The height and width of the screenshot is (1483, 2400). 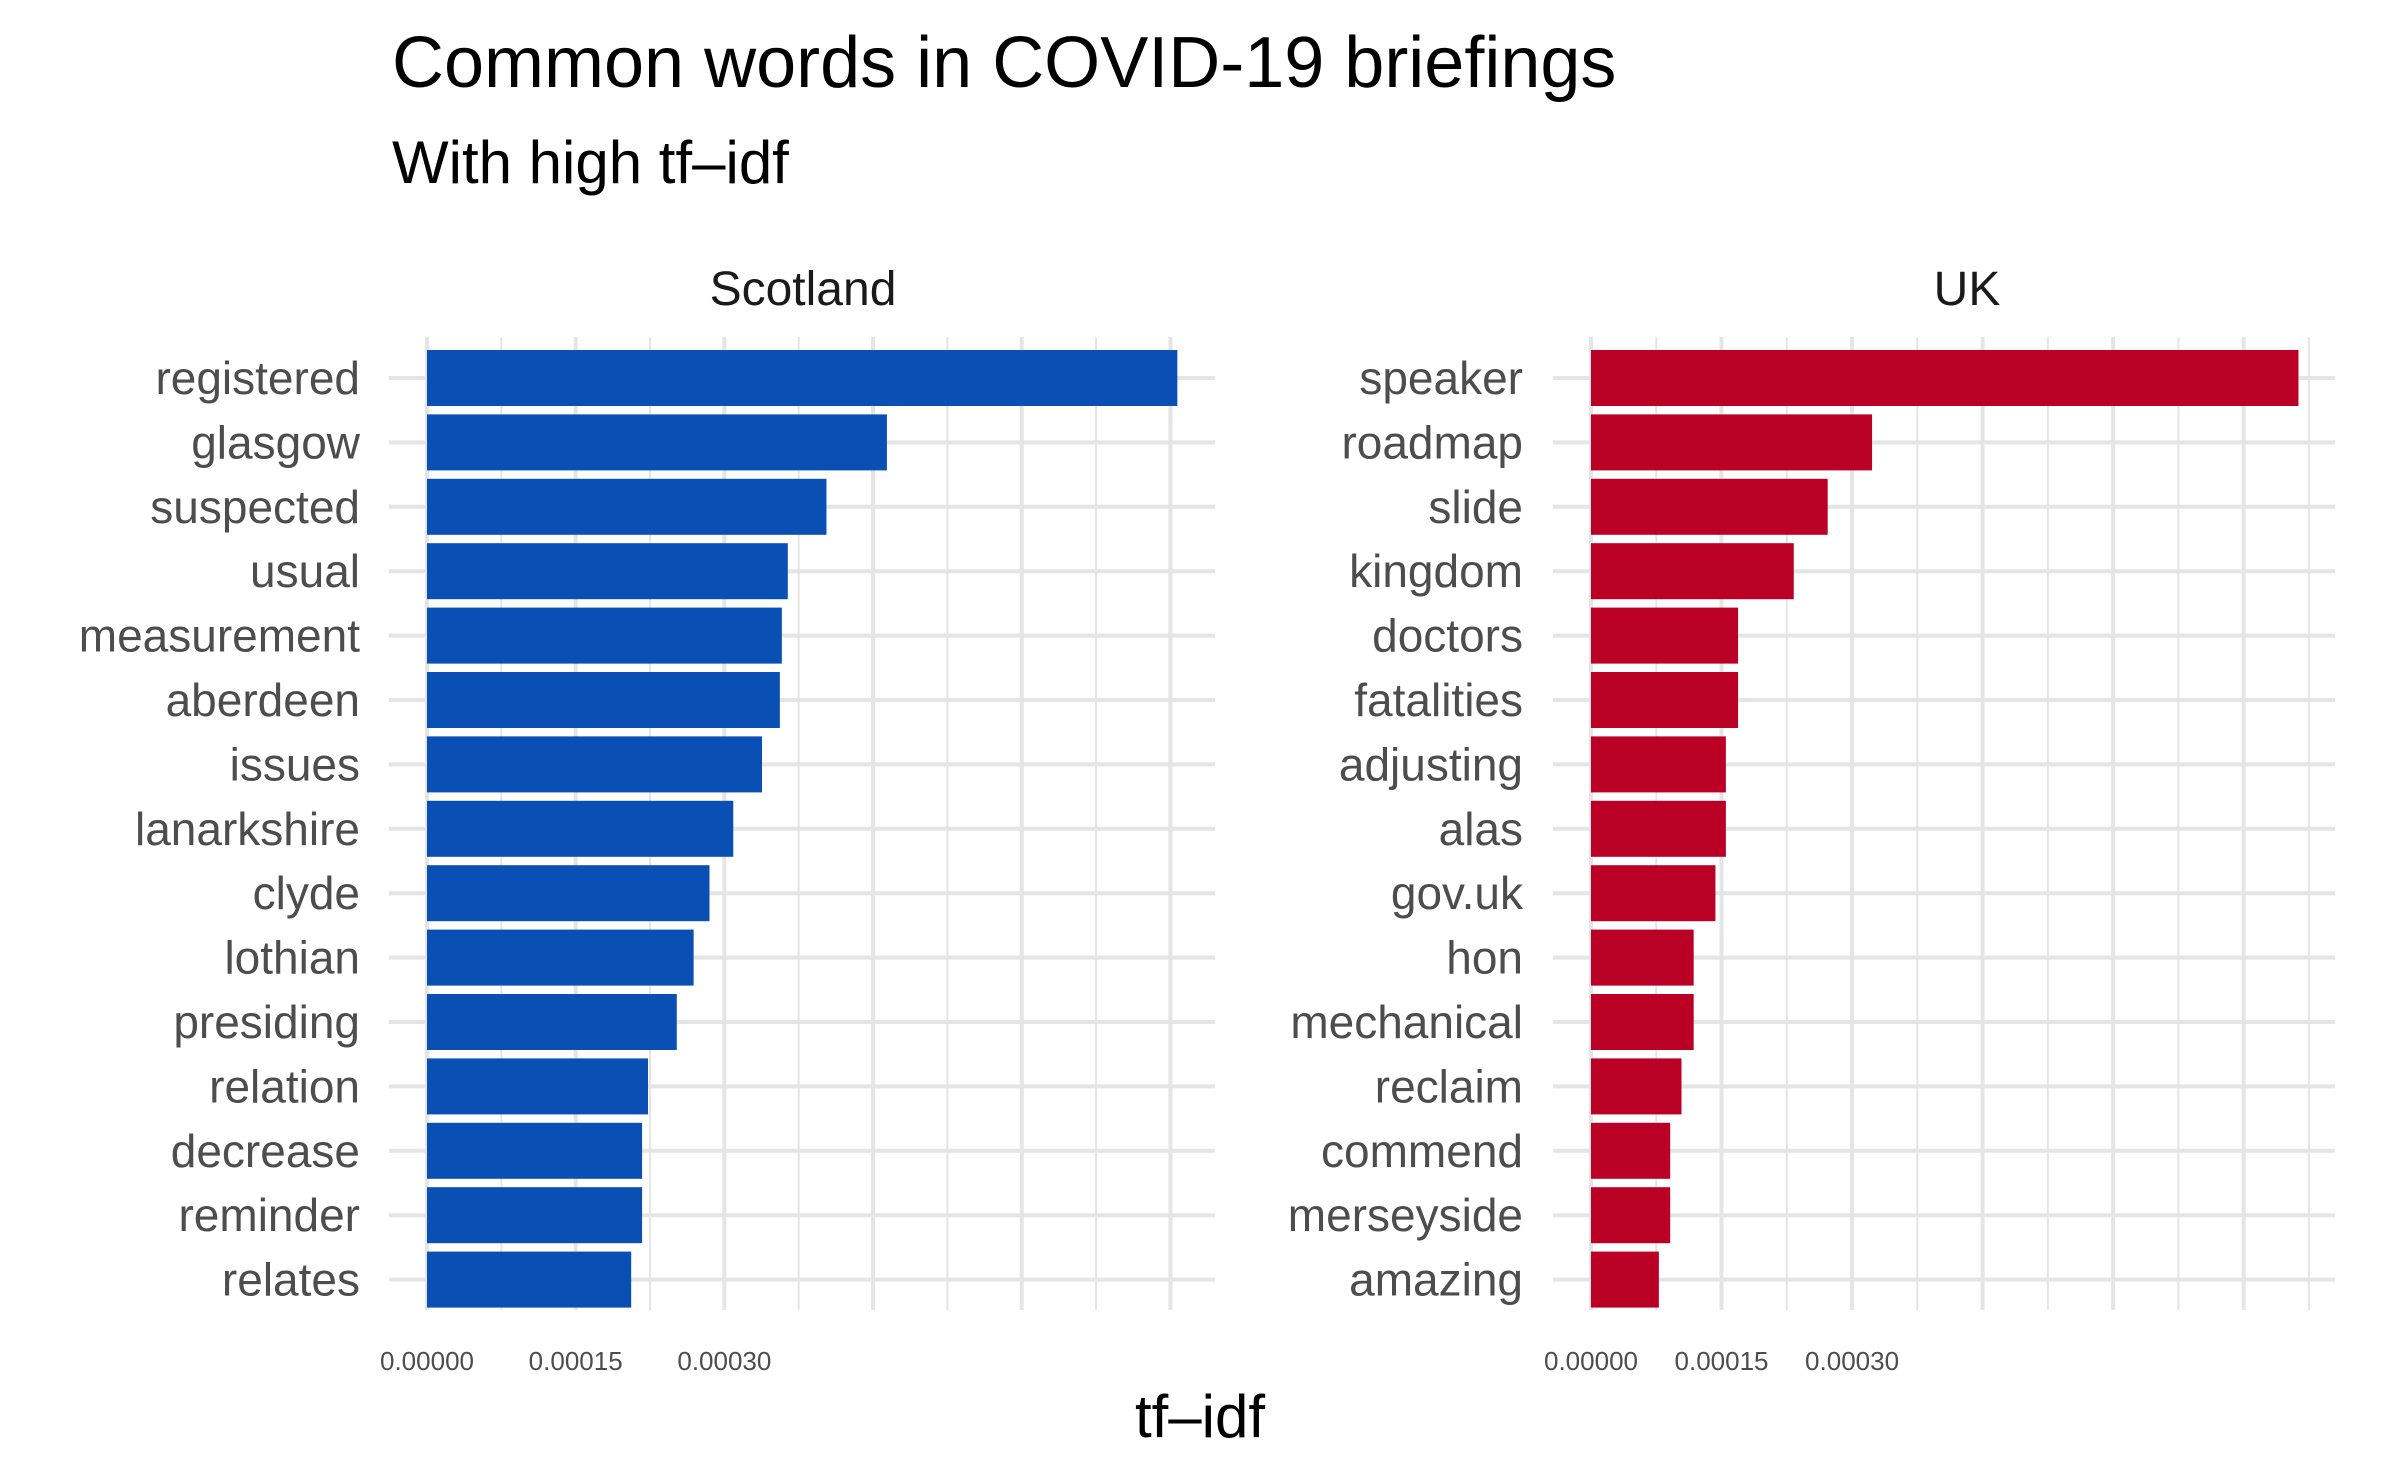 What do you see at coordinates (1447, 636) in the screenshot?
I see `category-label: doctors` at bounding box center [1447, 636].